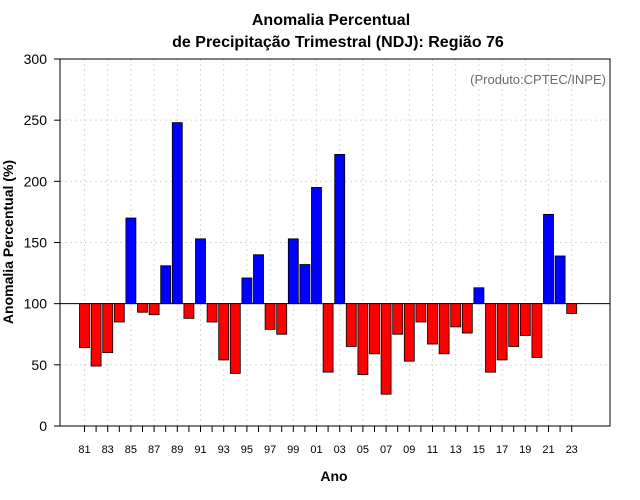  What do you see at coordinates (548, 450) in the screenshot?
I see `x-tick-label: 21` at bounding box center [548, 450].